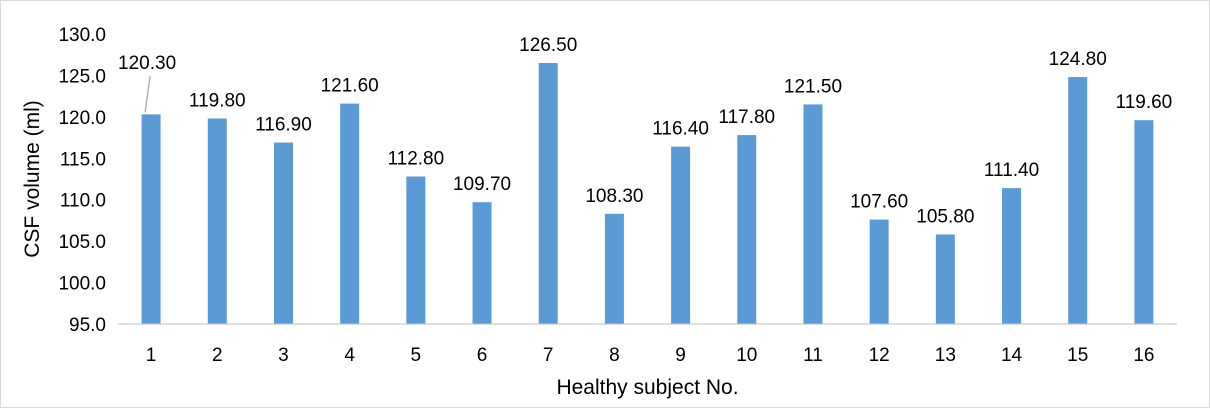 This screenshot has width=1210, height=412. Describe the element at coordinates (147, 94) in the screenshot. I see `data-label-leader-line` at that location.